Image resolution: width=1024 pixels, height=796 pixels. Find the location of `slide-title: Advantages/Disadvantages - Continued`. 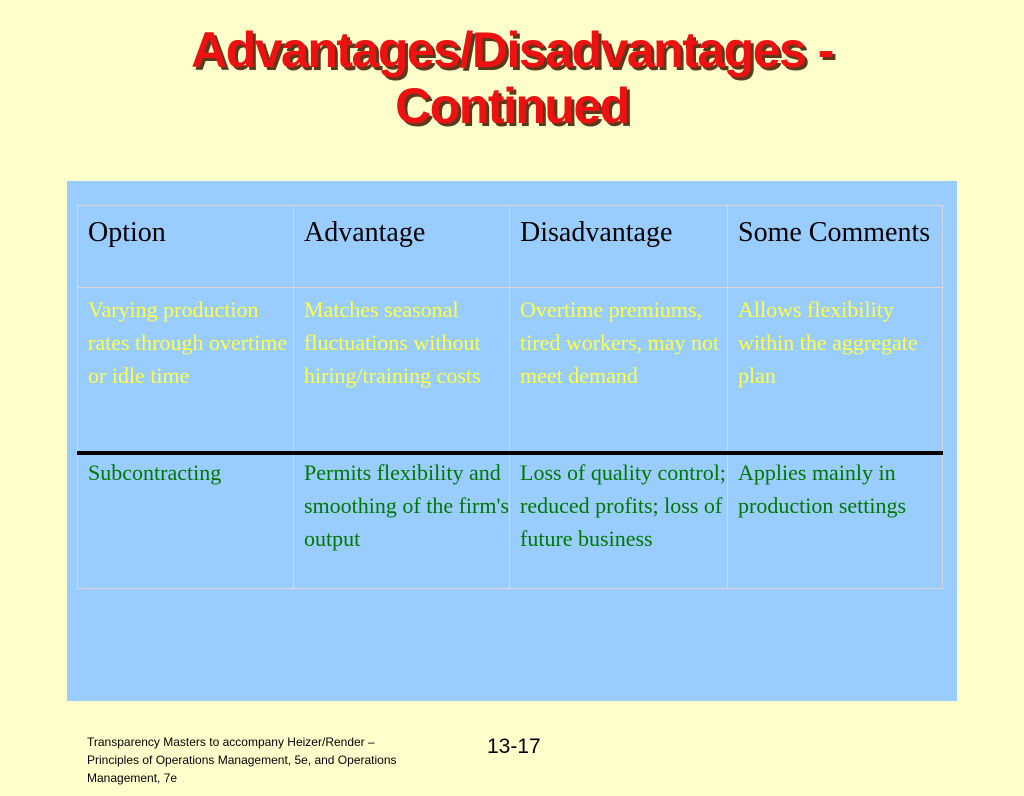

slide-title: Advantages/Disadvantages - Continued is located at coordinates (512, 78).